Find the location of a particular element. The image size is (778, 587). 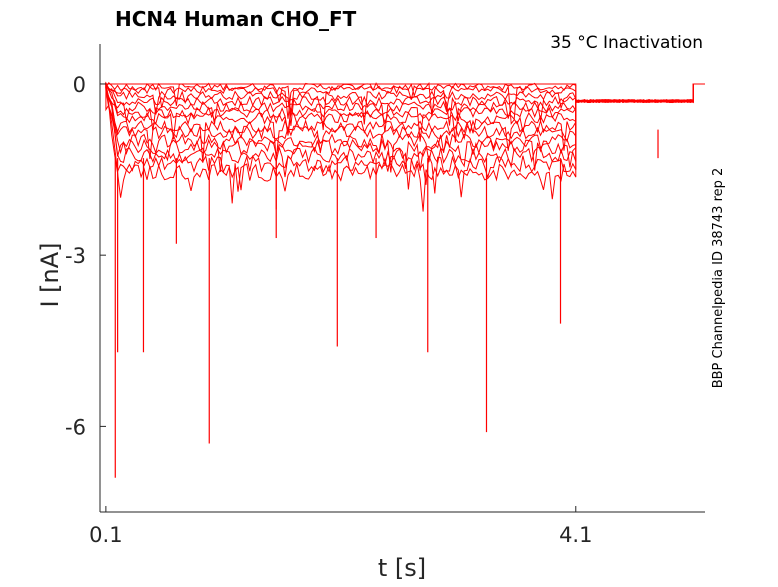

side-label: BBP Channelpedia ID 38743 rep 2 is located at coordinates (718, 278).